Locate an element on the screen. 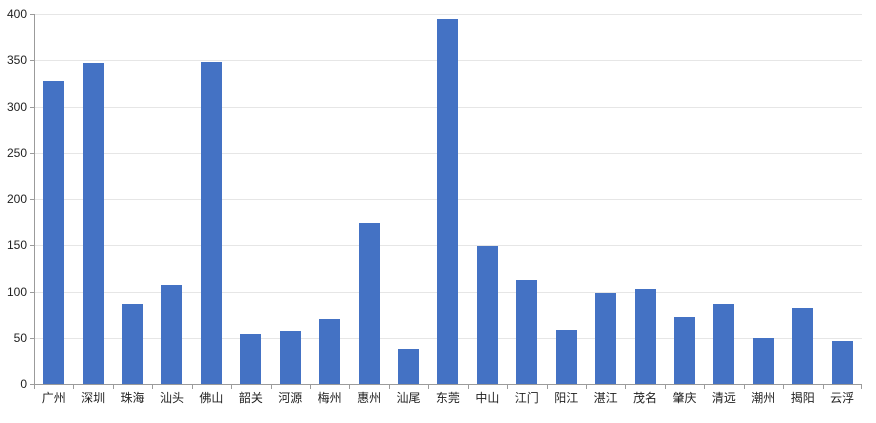  bar-slot-梅州 is located at coordinates (329, 199).